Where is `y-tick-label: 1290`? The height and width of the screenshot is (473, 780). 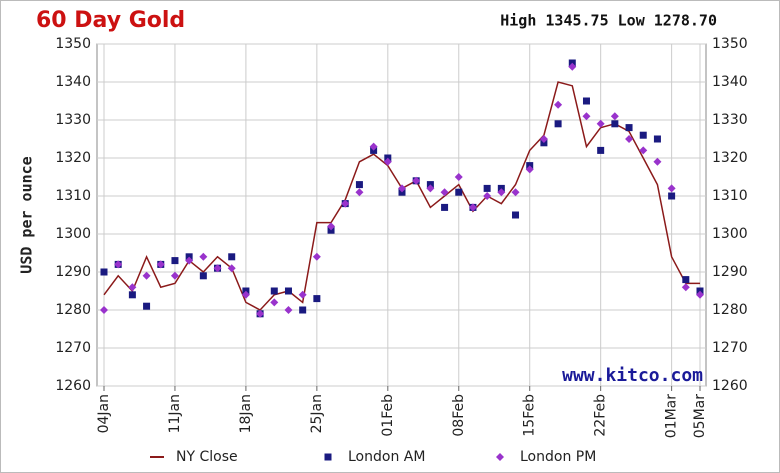
y-tick-label: 1290 is located at coordinates (73, 272).